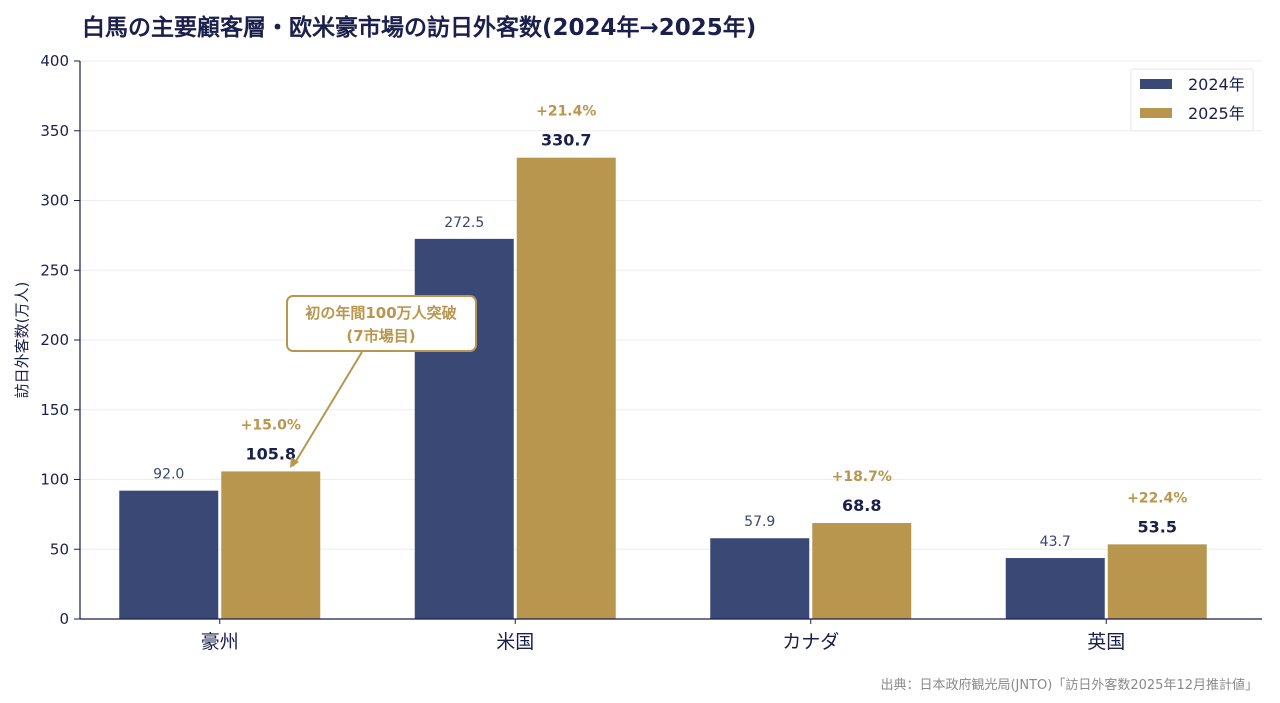 This screenshot has height=703, width=1280. I want to click on chart-title: 白馬の主要顧客層・欧米豪市場の訪日外客数(2024年→2025年), so click(419, 28).